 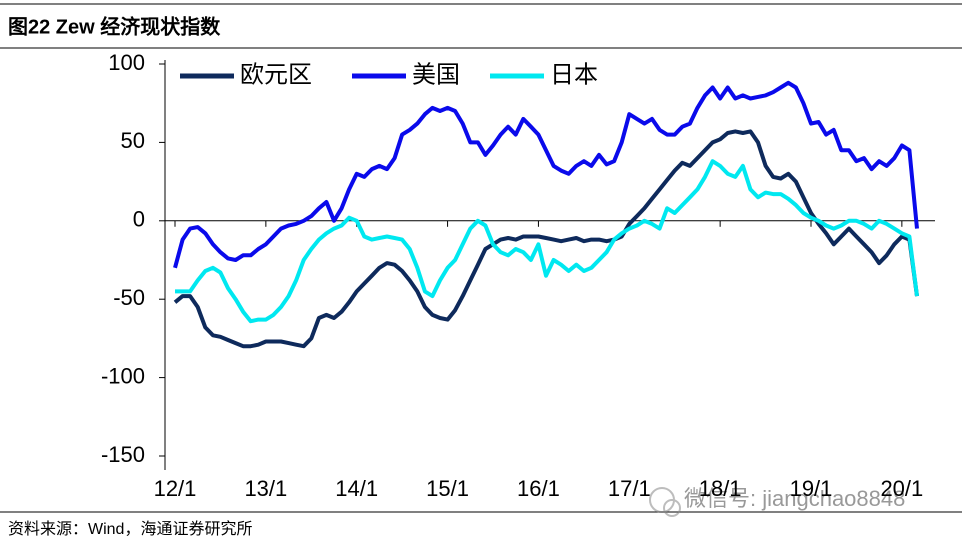 What do you see at coordinates (130, 529) in the screenshot?
I see `source-note: 资料来源：Wind，海通证券研究所` at bounding box center [130, 529].